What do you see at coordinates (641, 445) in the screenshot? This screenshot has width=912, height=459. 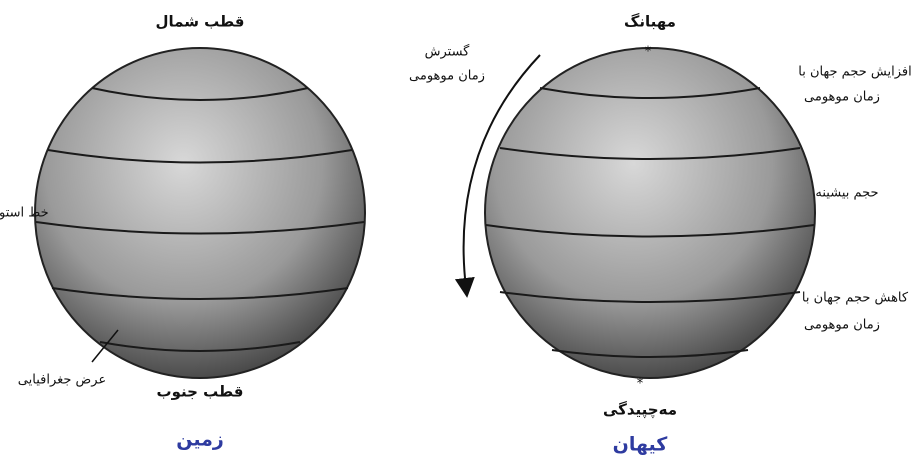 I see `cosmos-caption: کیهان` at bounding box center [641, 445].